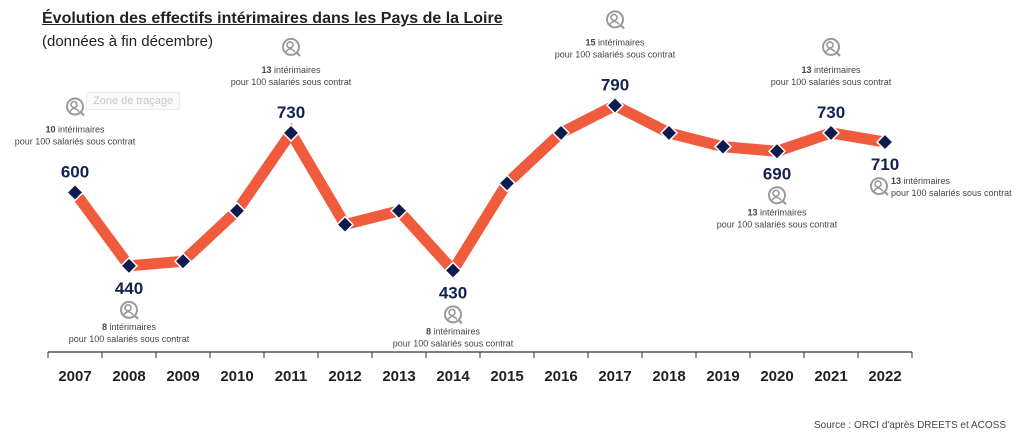  What do you see at coordinates (615, 42) in the screenshot?
I see `annotation-line1: 15 intérimaires` at bounding box center [615, 42].